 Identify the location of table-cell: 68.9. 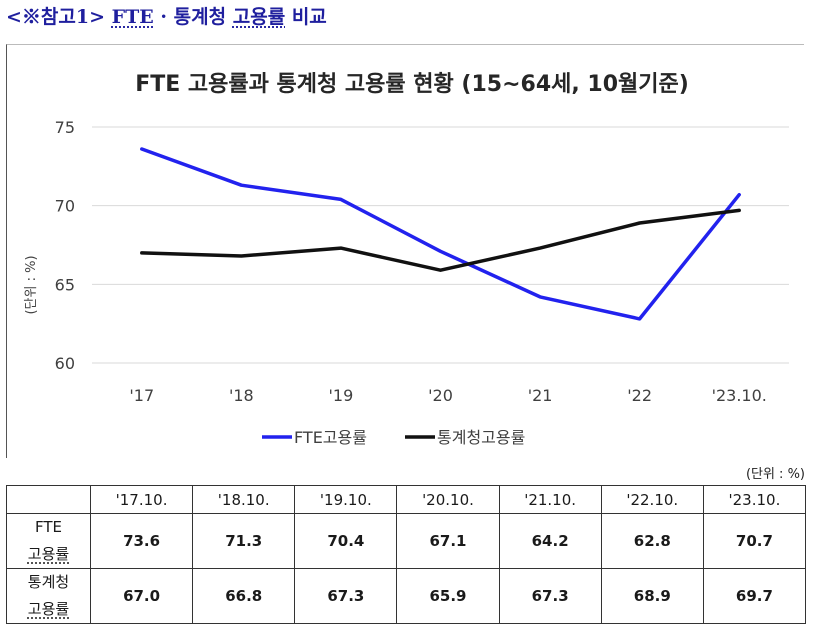
(652, 596).